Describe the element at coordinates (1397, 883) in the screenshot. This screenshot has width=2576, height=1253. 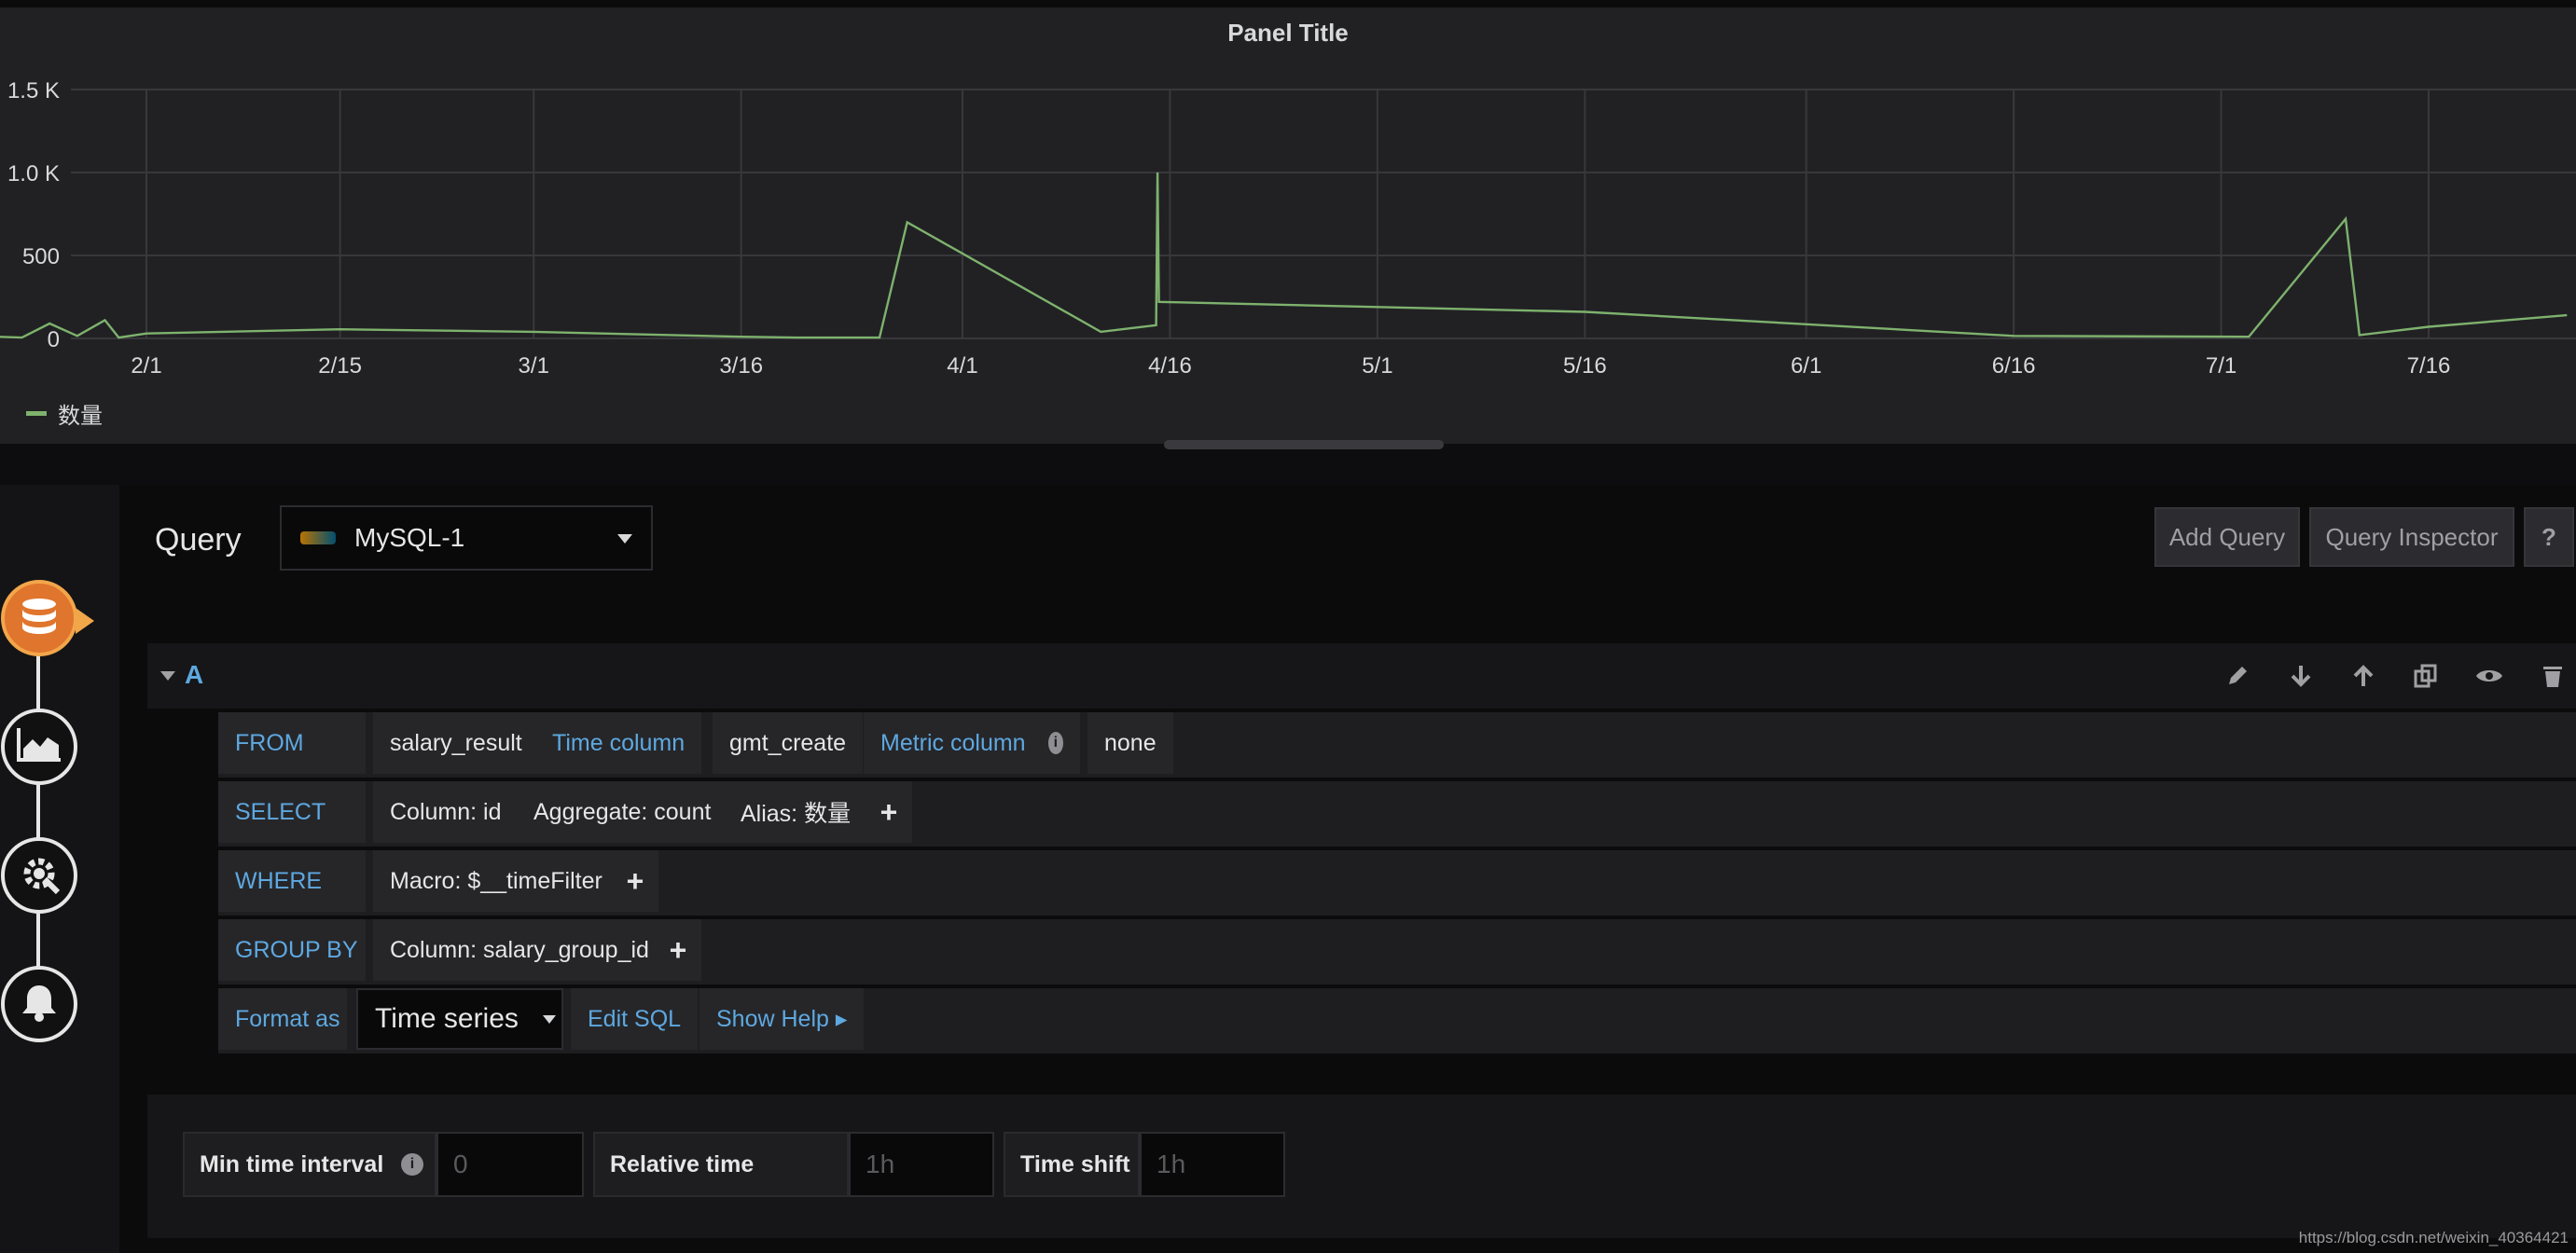
I see `where-row: WHERE Macro: $__timeFilter +` at that location.